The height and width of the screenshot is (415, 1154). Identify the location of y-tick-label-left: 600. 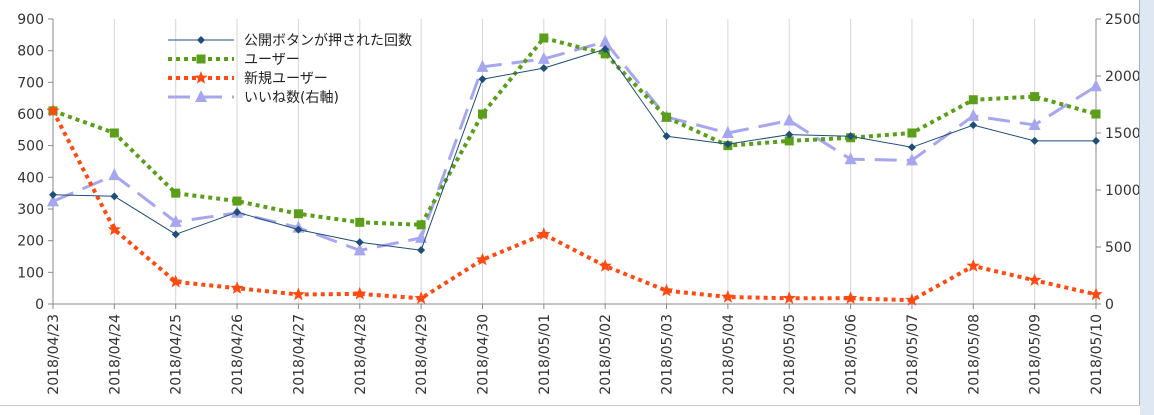
(30, 115).